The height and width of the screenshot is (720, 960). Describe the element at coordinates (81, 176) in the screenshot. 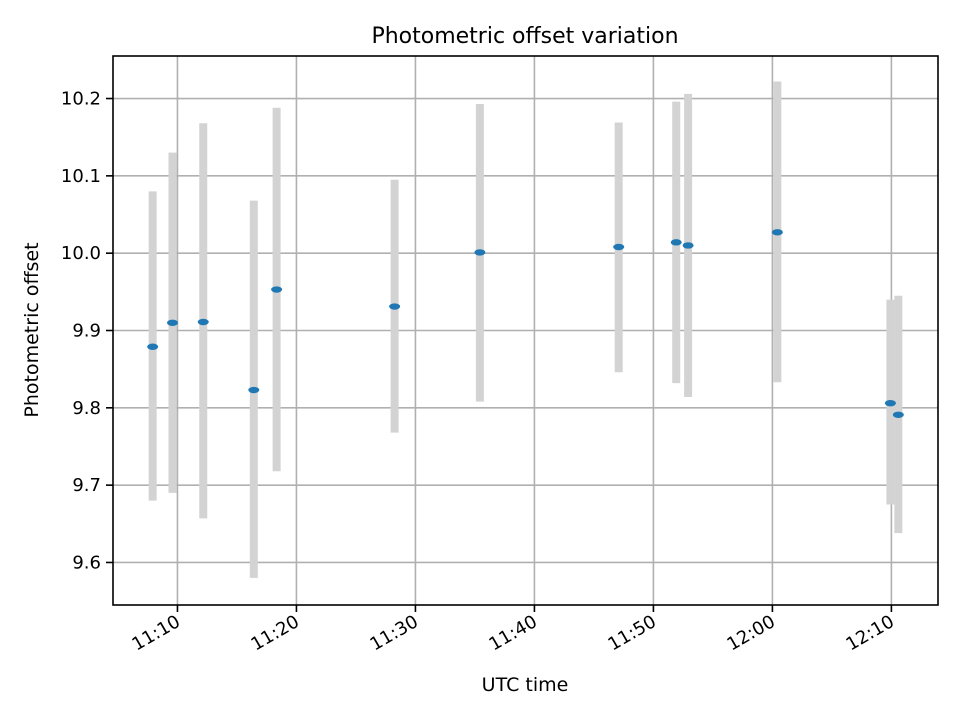

I see `y-tick-label: 10.1` at that location.